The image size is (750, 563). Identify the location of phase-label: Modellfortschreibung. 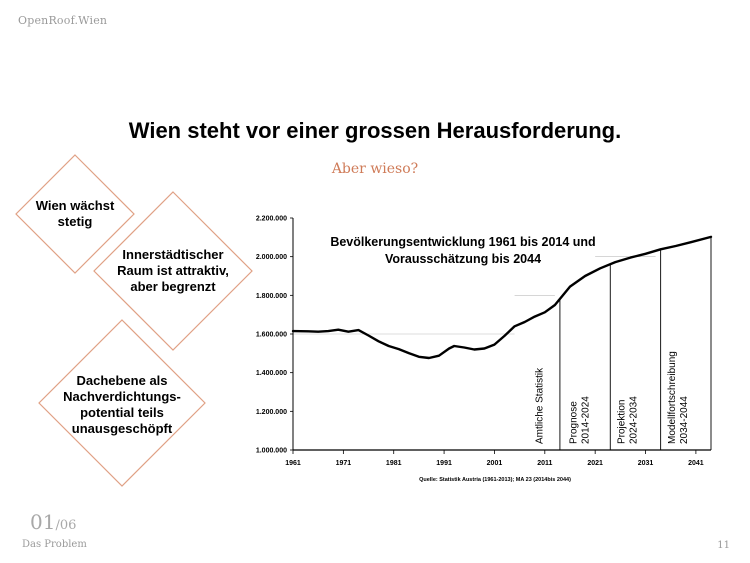
(672, 397).